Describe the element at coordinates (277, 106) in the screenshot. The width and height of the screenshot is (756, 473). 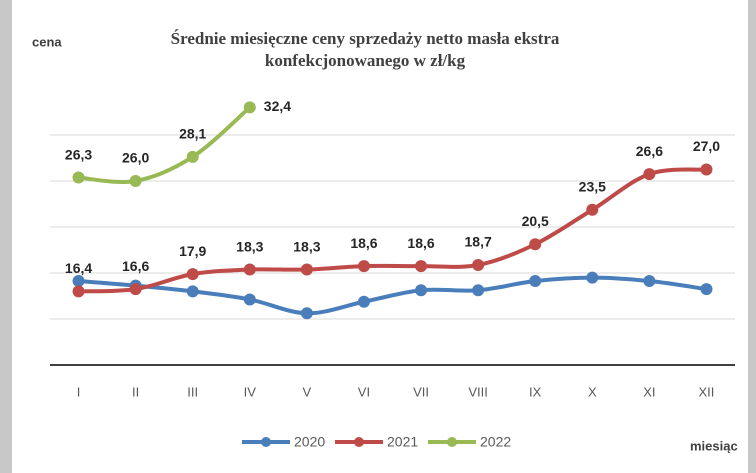
I see `data-label: 32,4` at that location.